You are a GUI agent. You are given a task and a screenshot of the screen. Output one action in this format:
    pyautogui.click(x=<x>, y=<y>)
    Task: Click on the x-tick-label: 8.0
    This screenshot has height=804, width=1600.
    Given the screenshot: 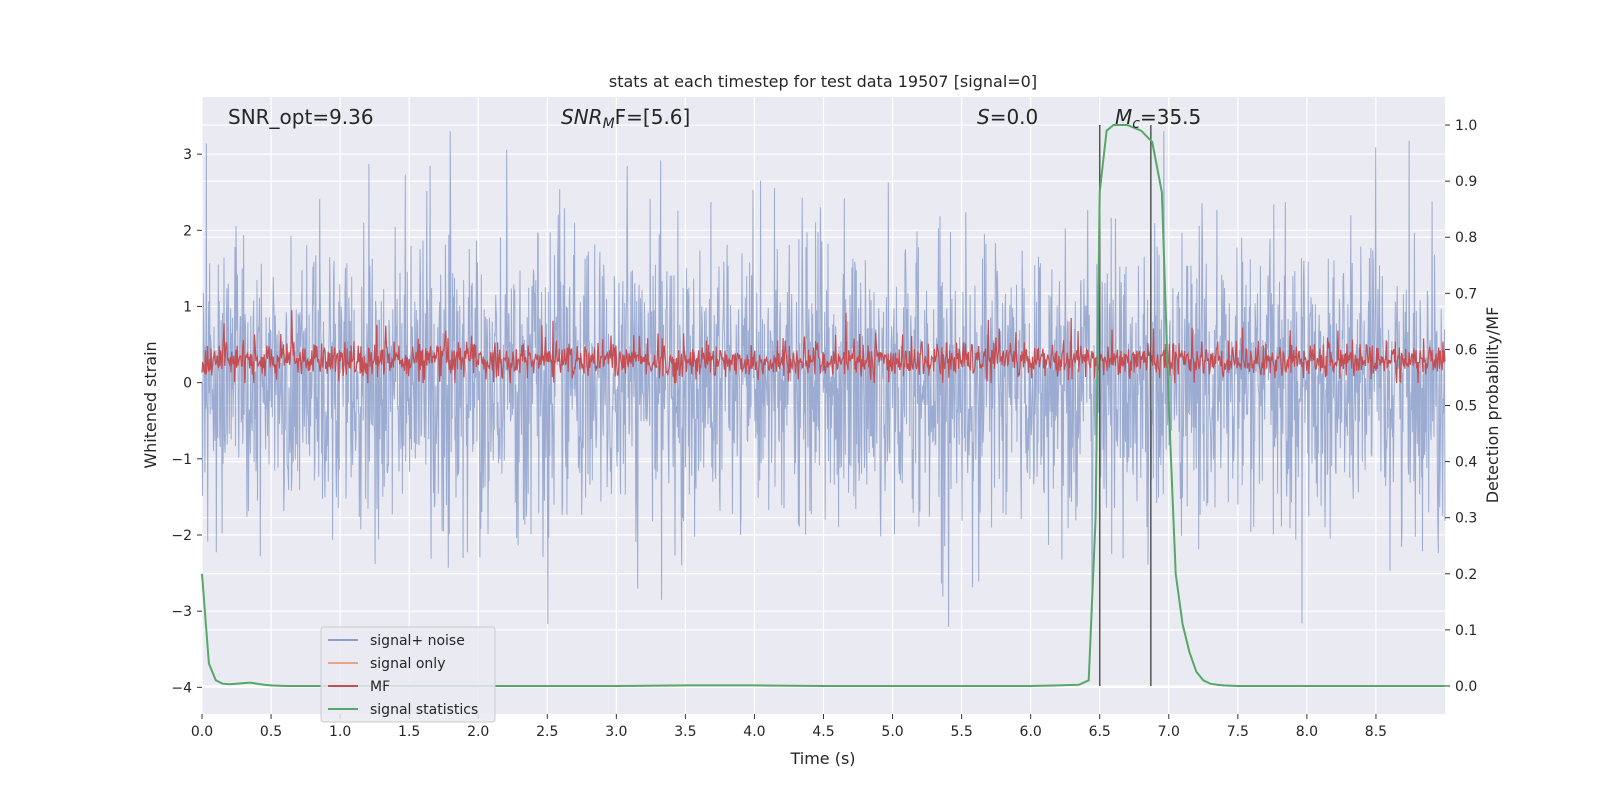 What is the action you would take?
    pyautogui.click(x=1307, y=732)
    